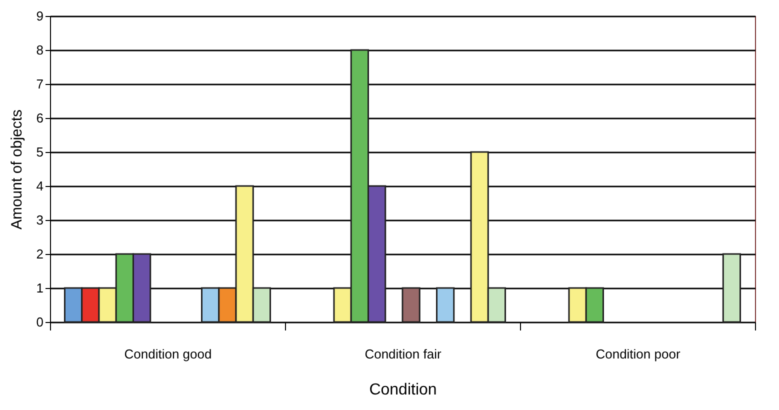 This screenshot has height=410, width=779. What do you see at coordinates (40, 50) in the screenshot?
I see `y-tick-label: 8` at bounding box center [40, 50].